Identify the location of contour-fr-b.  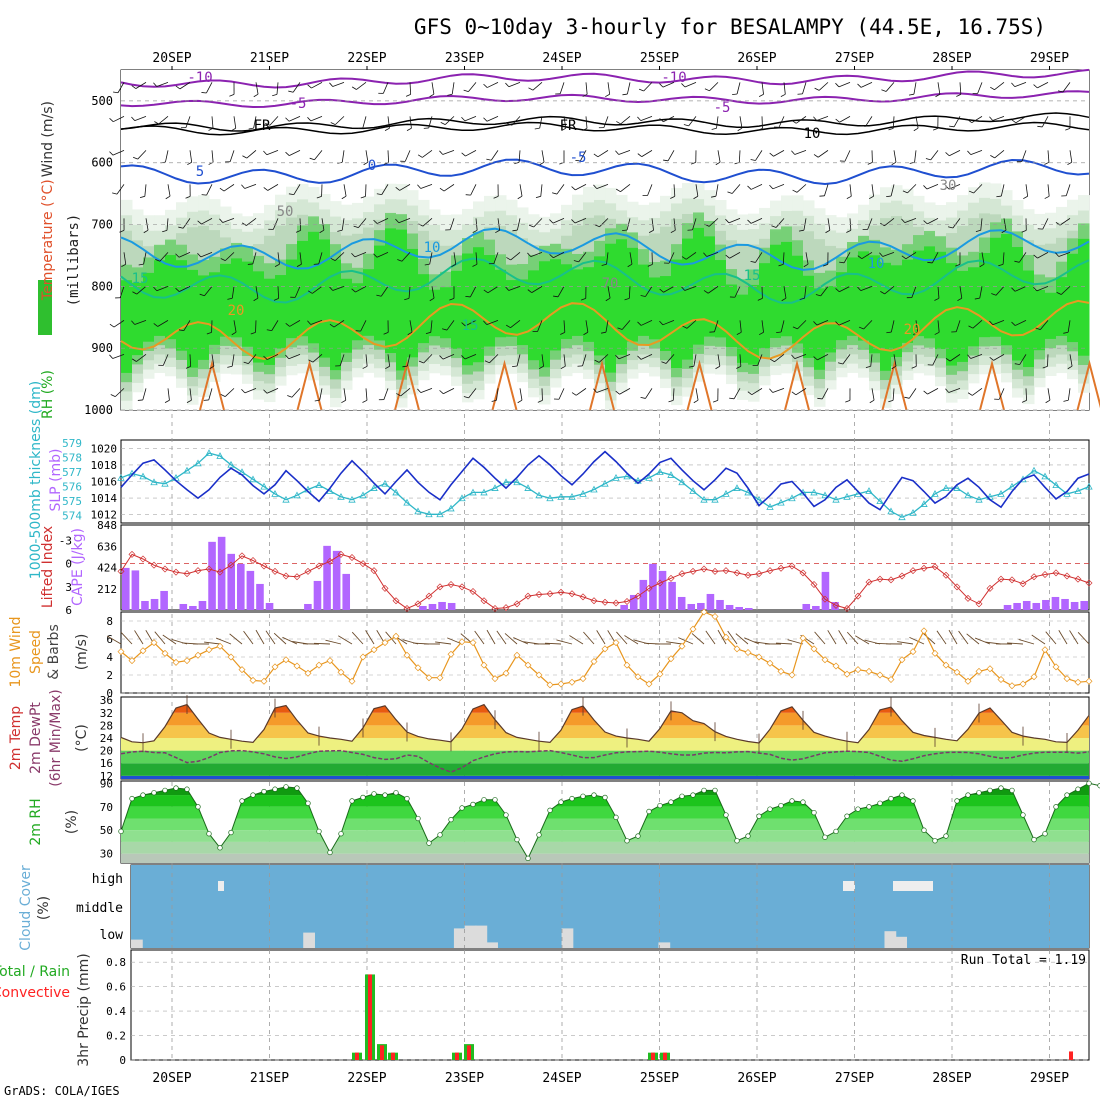
(605, 128).